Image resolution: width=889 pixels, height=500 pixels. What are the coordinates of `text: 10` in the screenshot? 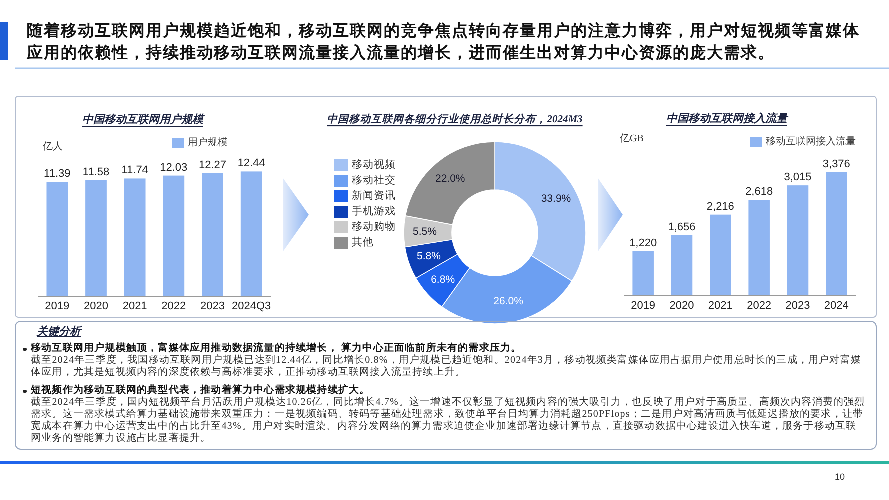 It's located at (839, 477).